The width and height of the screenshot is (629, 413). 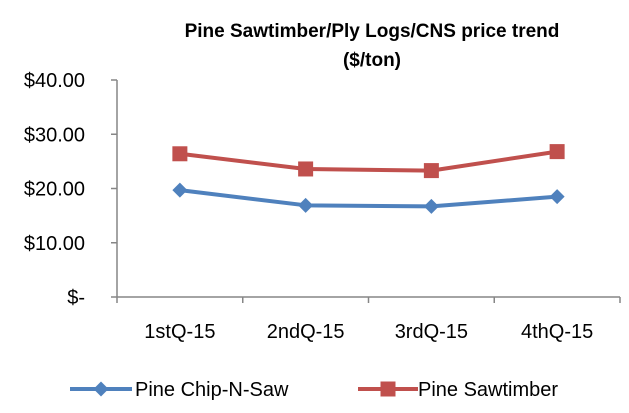 I want to click on legend-entry: Pine Chip-N-Saw, so click(x=179, y=390).